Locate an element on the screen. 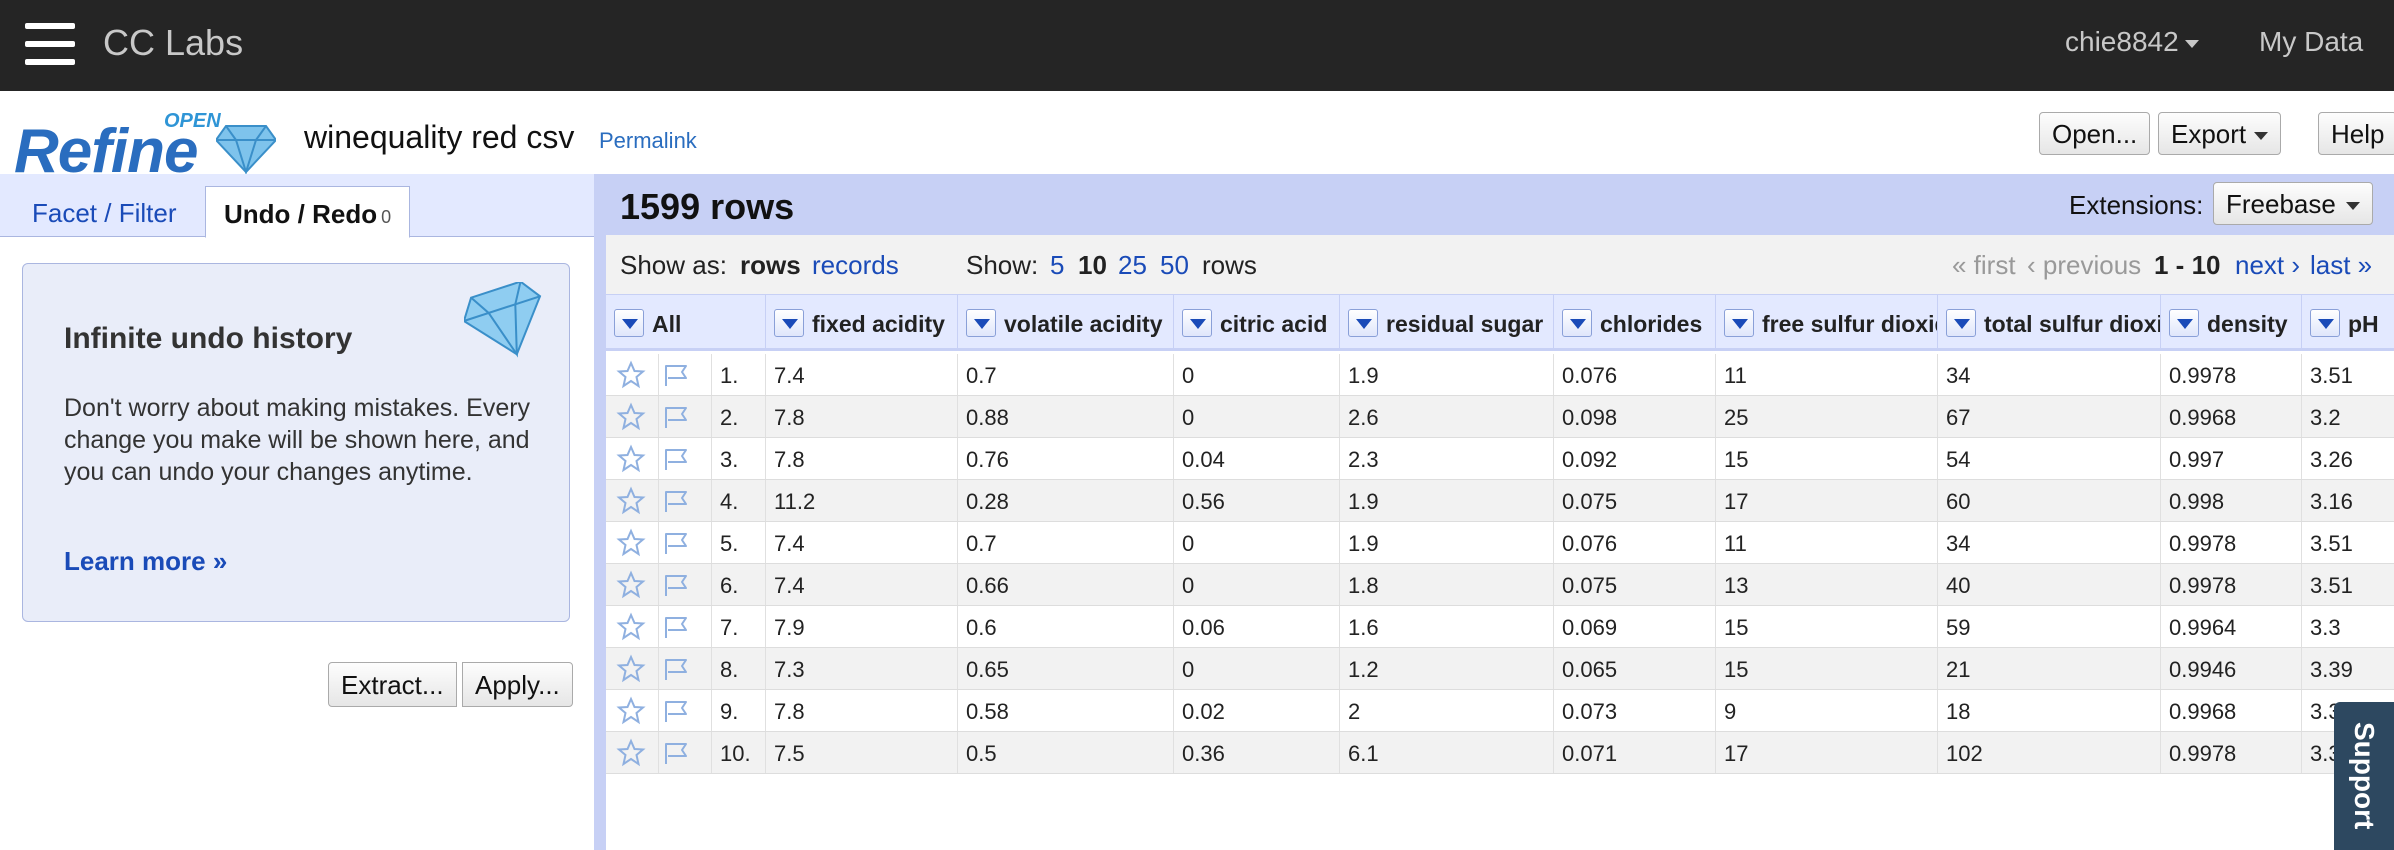 This screenshot has height=850, width=2394. table-cell: 102 is located at coordinates (2049, 752).